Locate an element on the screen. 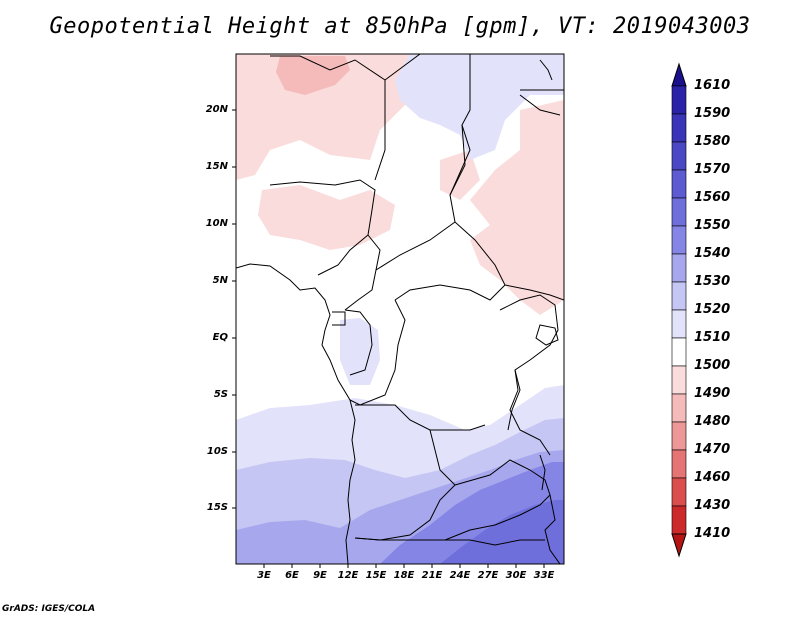 The width and height of the screenshot is (800, 618). border-car is located at coordinates (440, 261).